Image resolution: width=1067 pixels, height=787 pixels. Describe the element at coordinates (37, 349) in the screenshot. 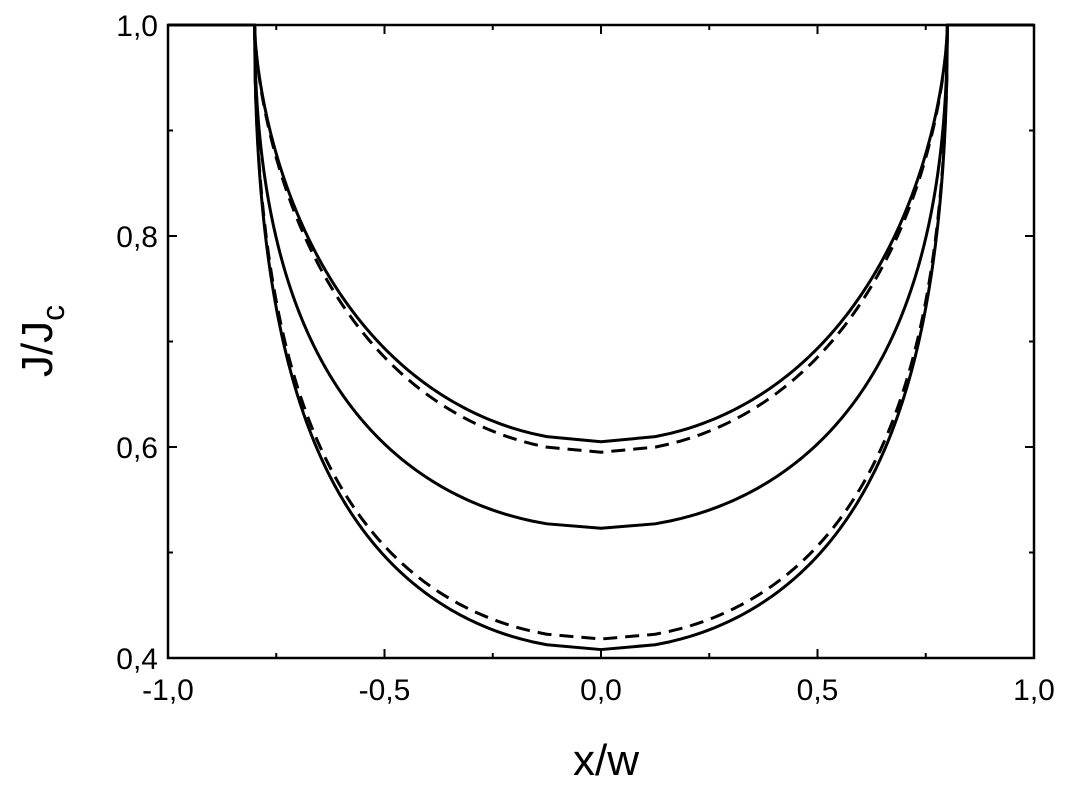

I see `y-axis-title-main: J/J` at that location.